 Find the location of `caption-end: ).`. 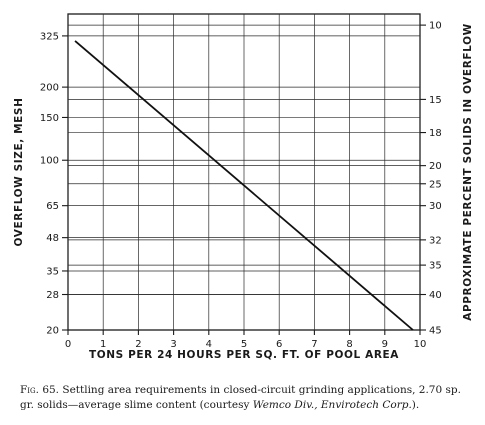

caption-end: ). is located at coordinates (415, 405).